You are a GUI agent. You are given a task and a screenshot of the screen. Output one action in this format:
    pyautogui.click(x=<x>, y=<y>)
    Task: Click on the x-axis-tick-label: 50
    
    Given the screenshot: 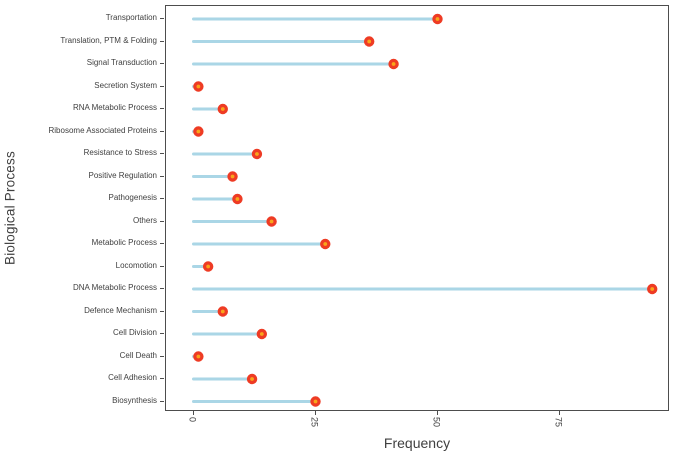 What is the action you would take?
    pyautogui.click(x=436, y=422)
    